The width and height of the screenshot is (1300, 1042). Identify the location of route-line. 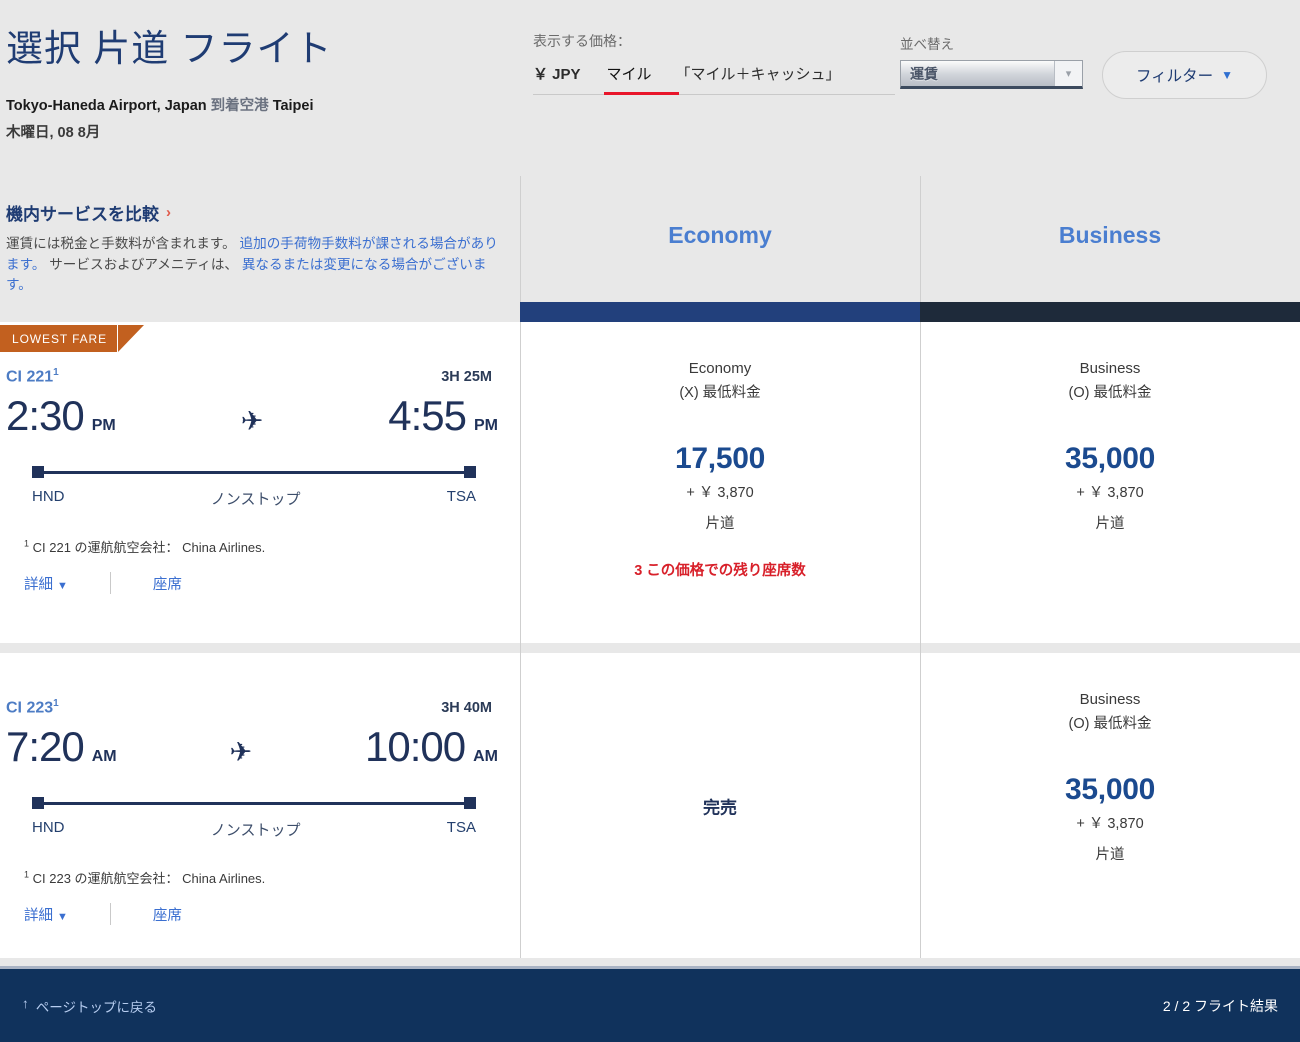
(254, 472).